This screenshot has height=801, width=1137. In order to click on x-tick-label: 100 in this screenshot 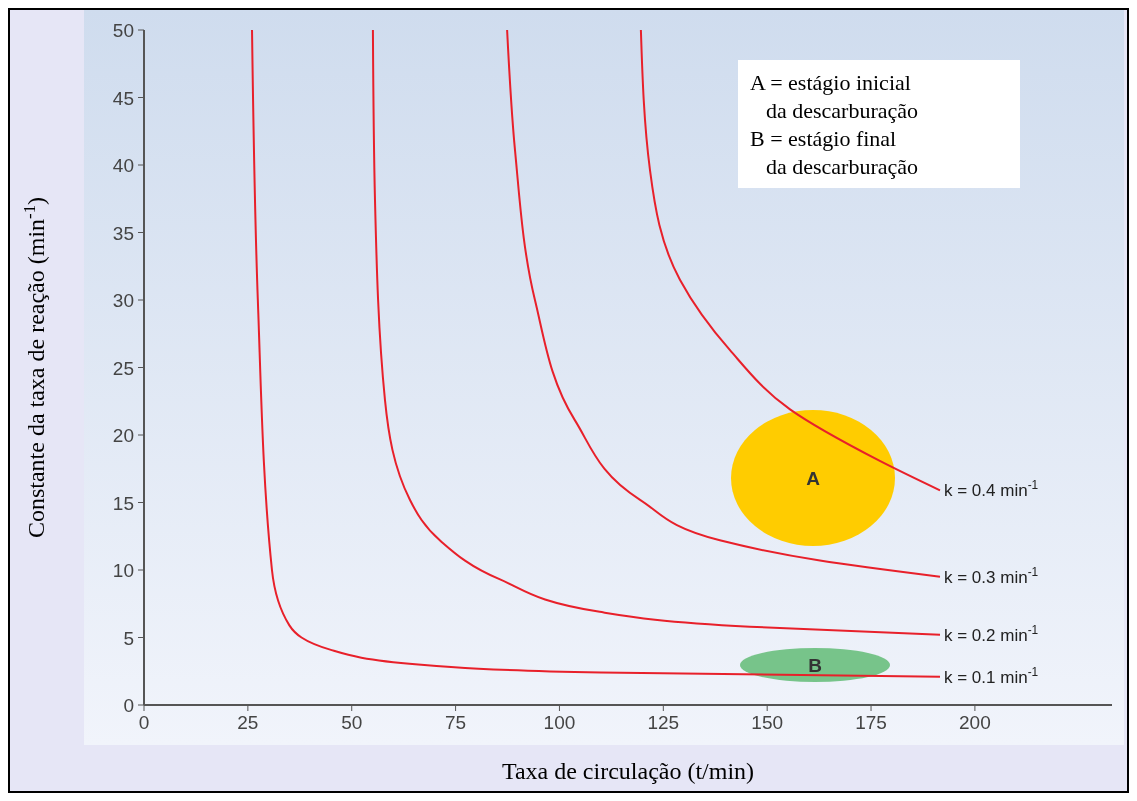, I will do `click(559, 722)`.